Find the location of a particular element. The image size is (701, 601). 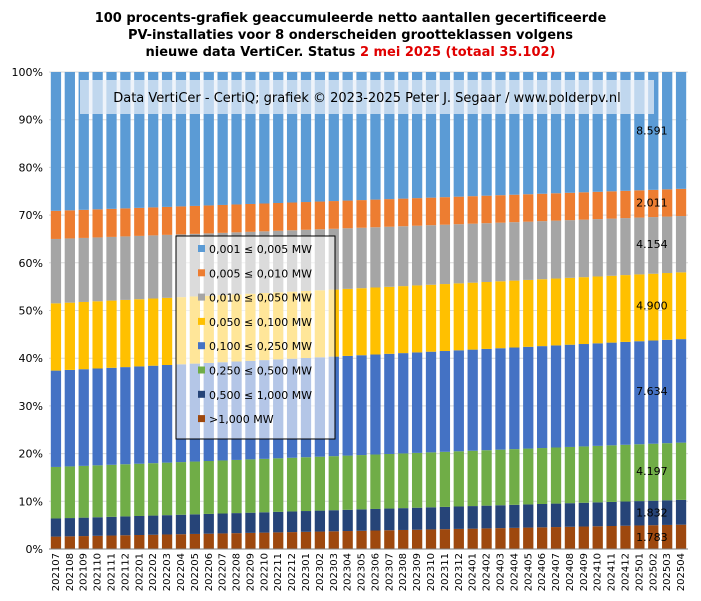

x-tick-label: 202110 is located at coordinates (98, 572).